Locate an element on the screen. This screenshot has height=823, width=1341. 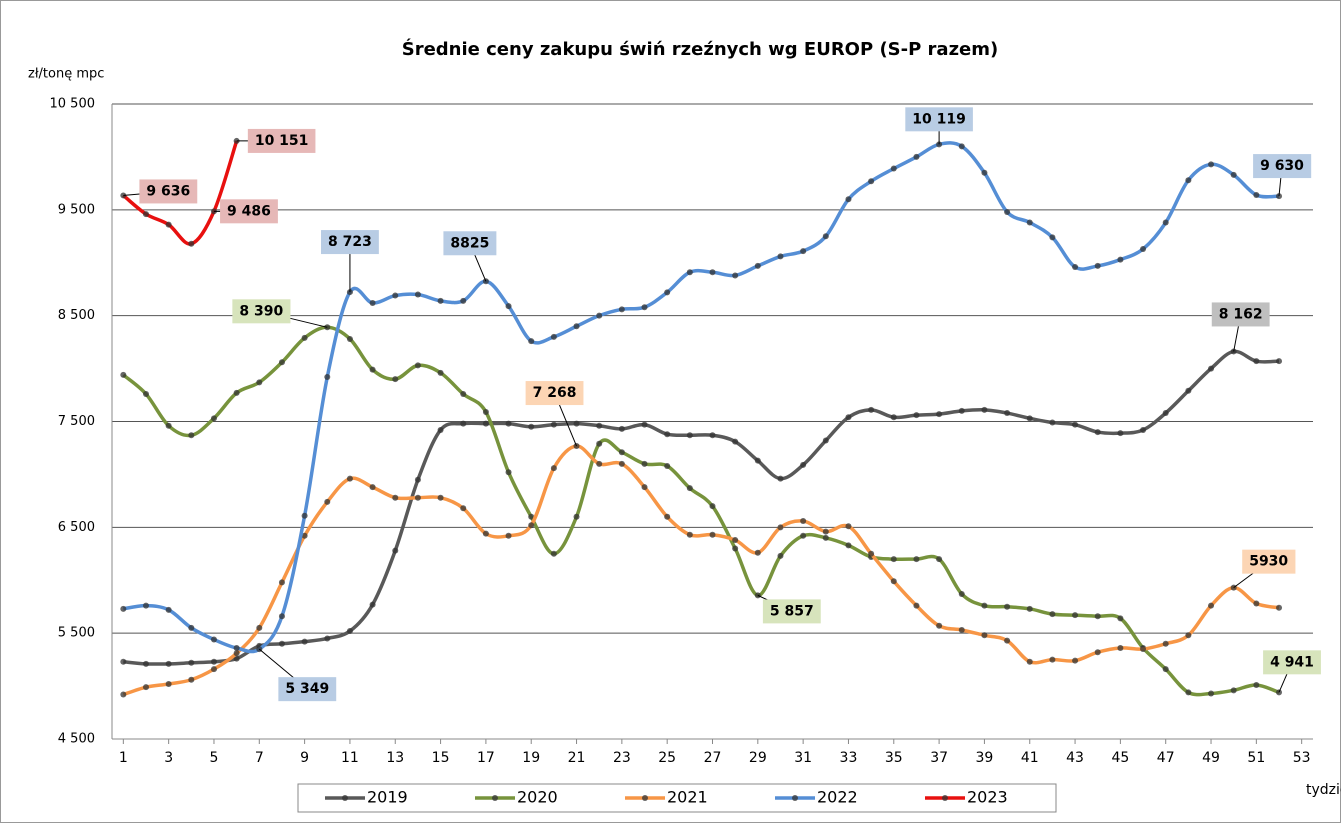
x-tick-label: 33 is located at coordinates (849, 758).